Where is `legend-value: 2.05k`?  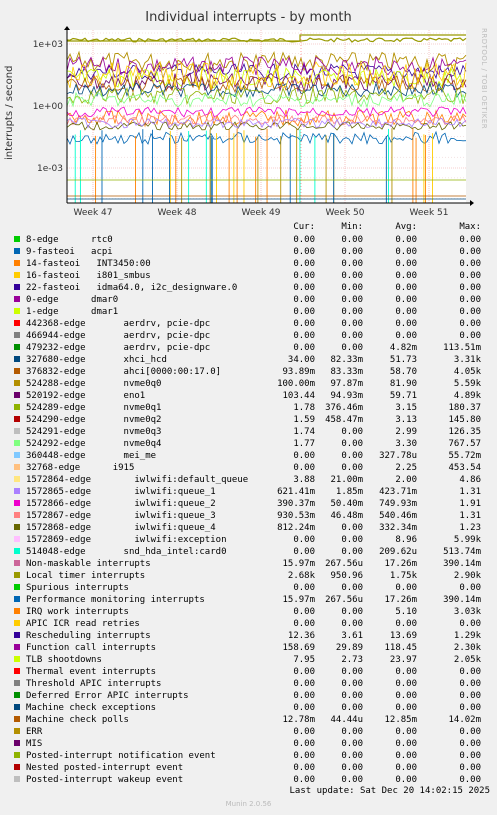 legend-value: 2.05k is located at coordinates (467, 660).